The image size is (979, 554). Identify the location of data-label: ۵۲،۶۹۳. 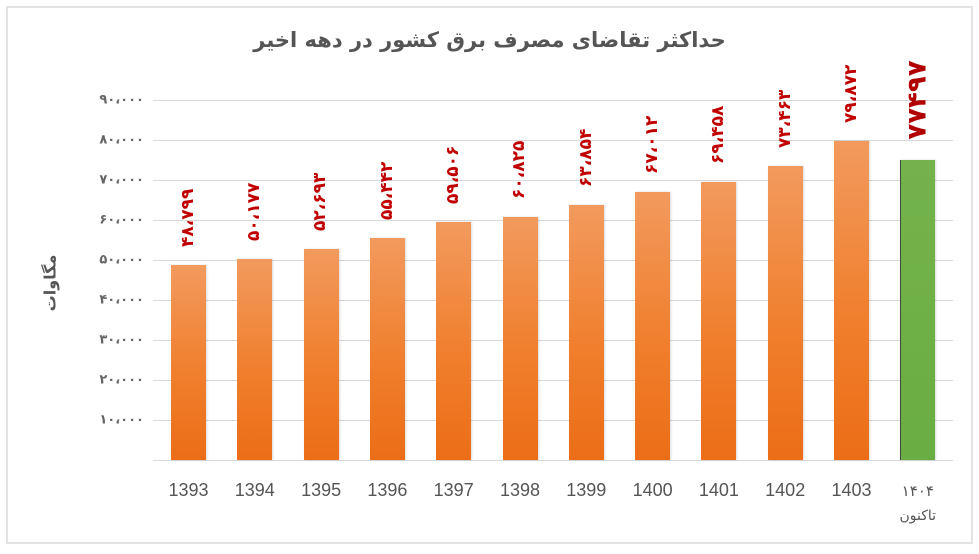
(321, 186).